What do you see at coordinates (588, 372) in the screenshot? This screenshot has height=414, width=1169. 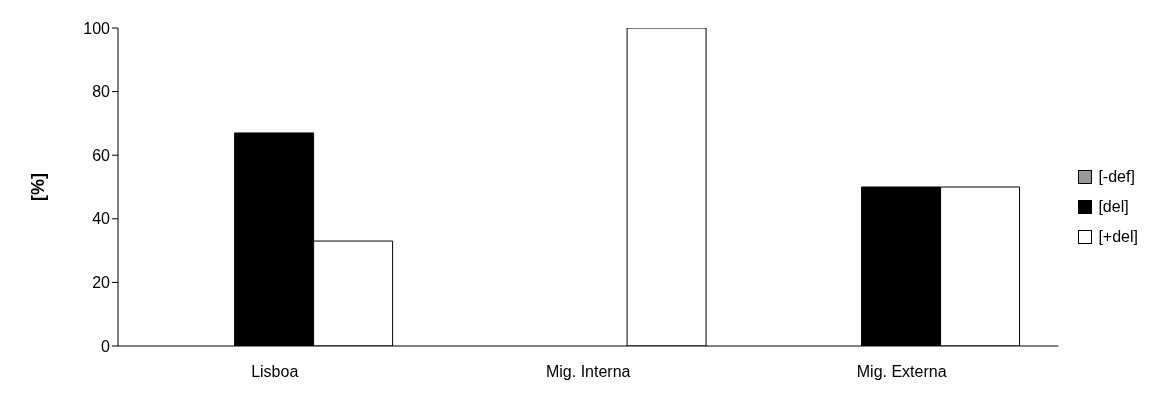 I see `x-tick-label: Mig. Interna` at bounding box center [588, 372].